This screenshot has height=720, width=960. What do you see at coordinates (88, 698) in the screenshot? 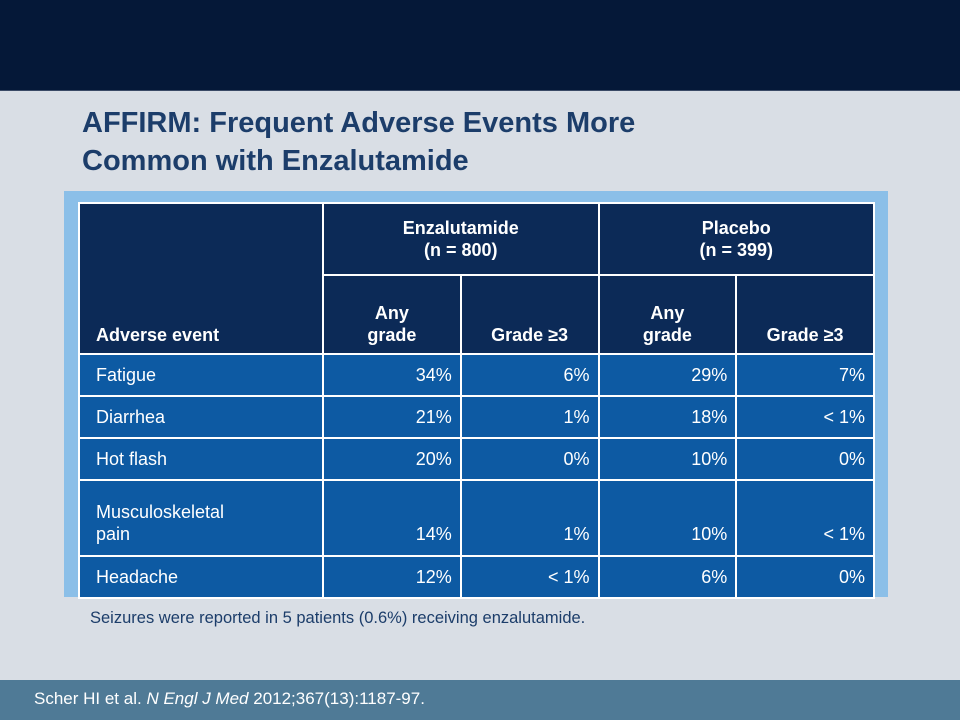
I see `citation-authors: Scher HI et al.` at bounding box center [88, 698].